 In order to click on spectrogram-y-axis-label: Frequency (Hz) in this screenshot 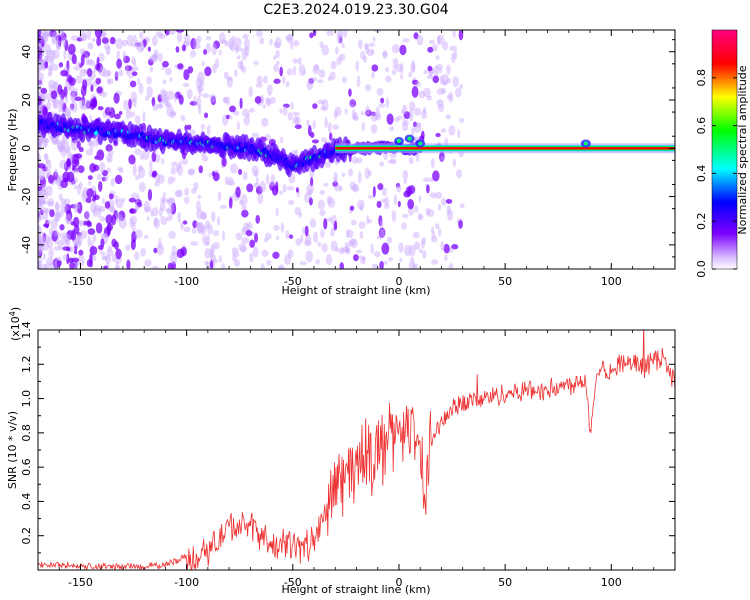, I will do `click(12, 150)`.